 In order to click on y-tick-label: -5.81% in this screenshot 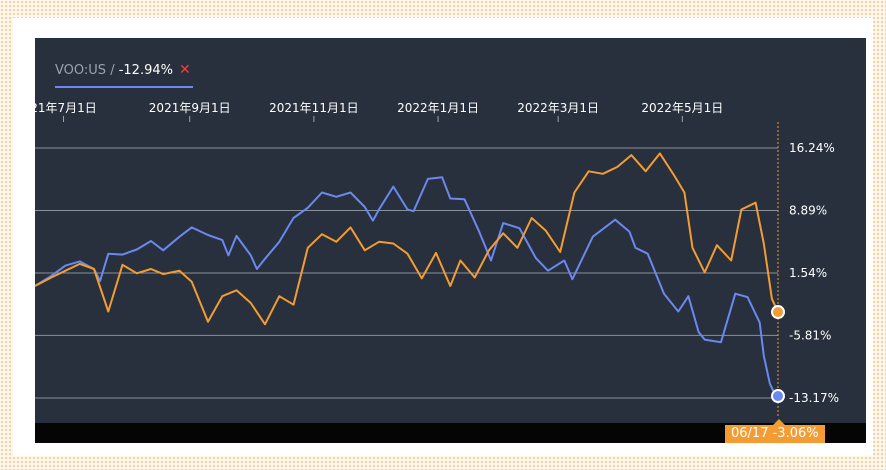, I will do `click(810, 335)`.